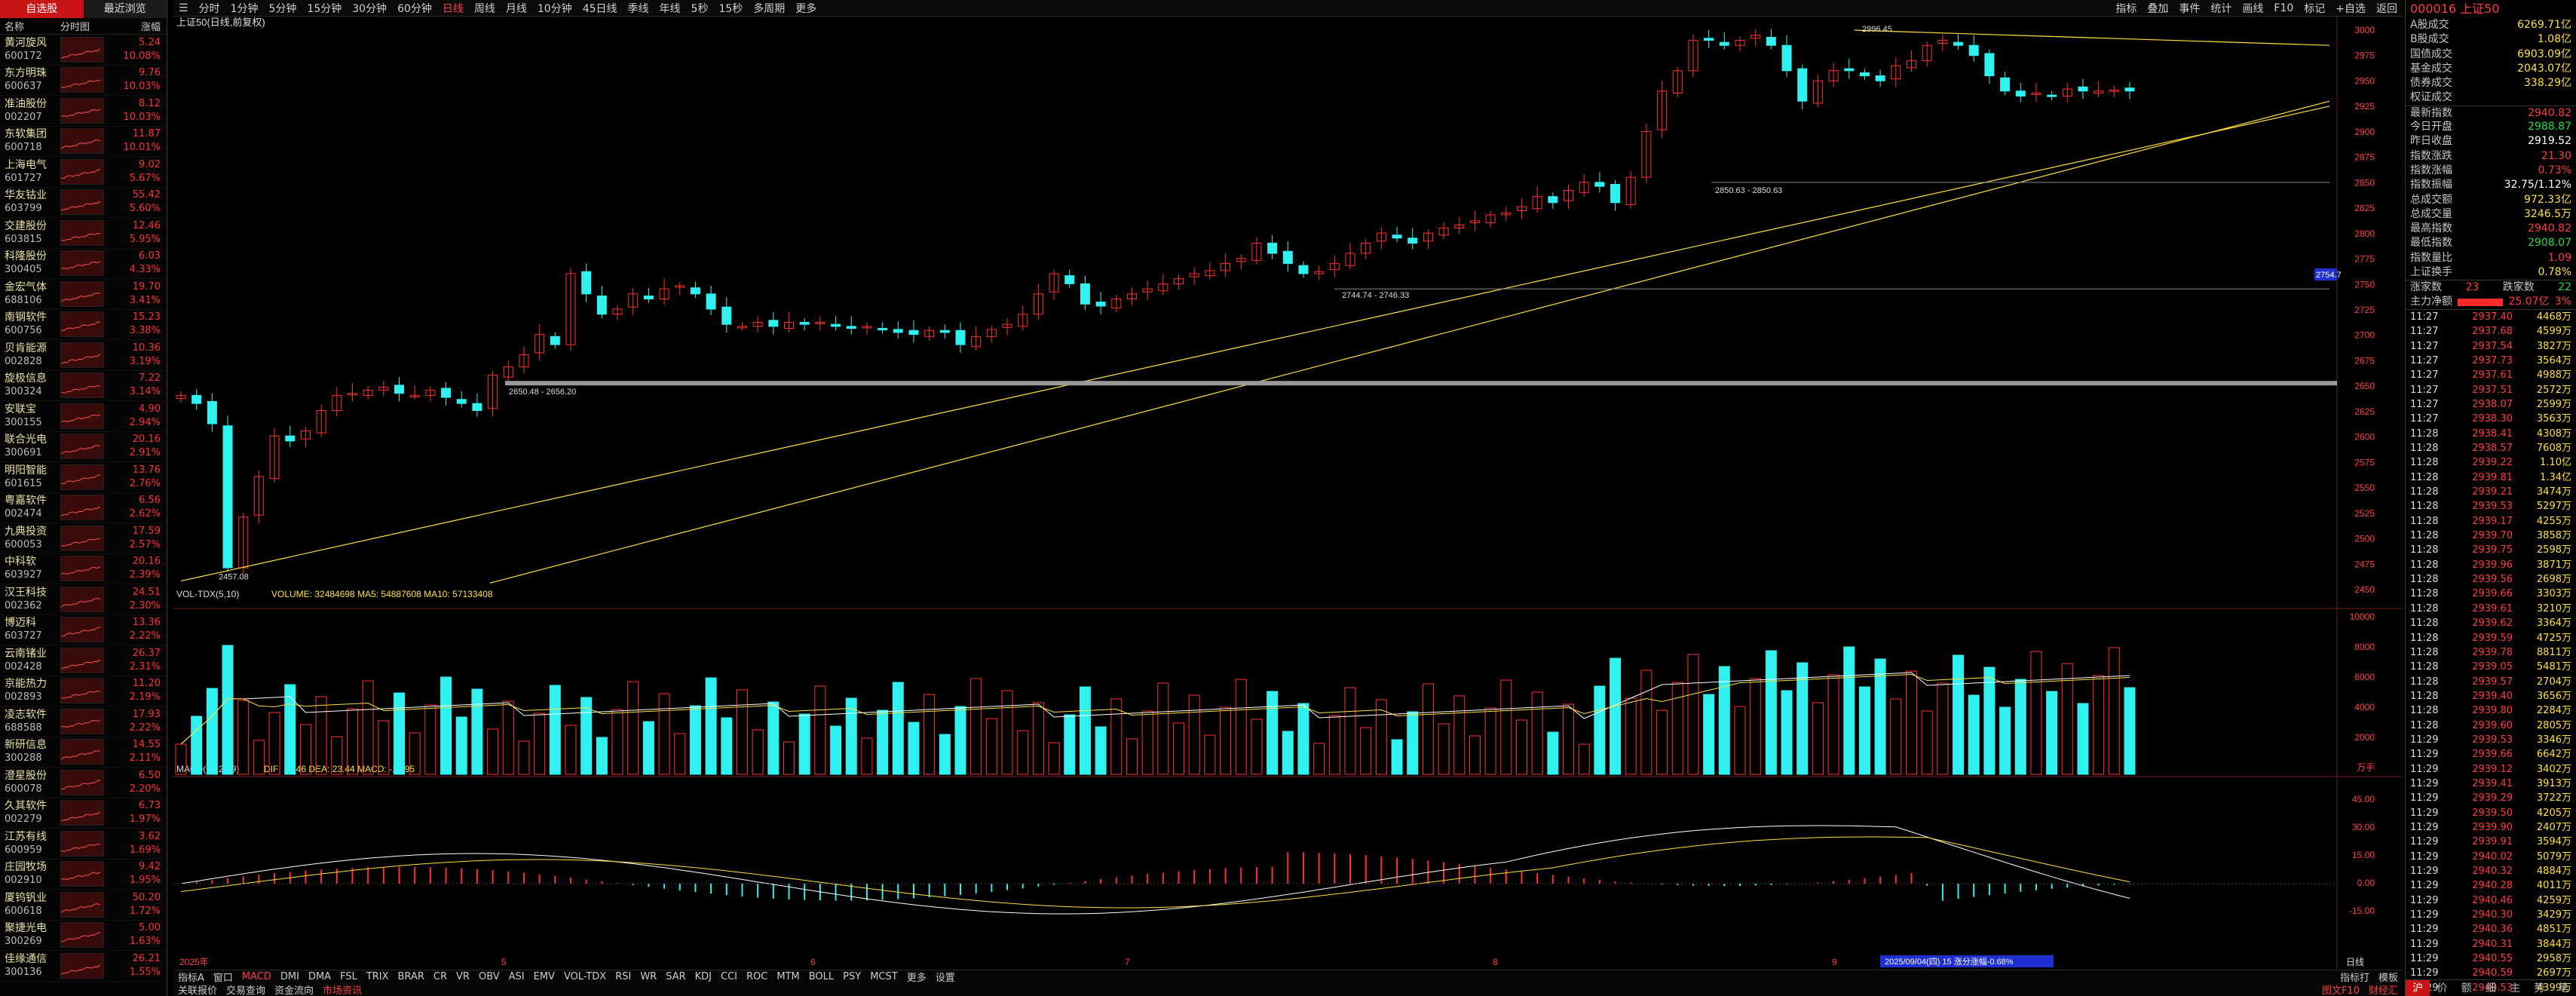 This screenshot has height=996, width=2576. I want to click on indicator-BRAR: BRAR, so click(410, 976).